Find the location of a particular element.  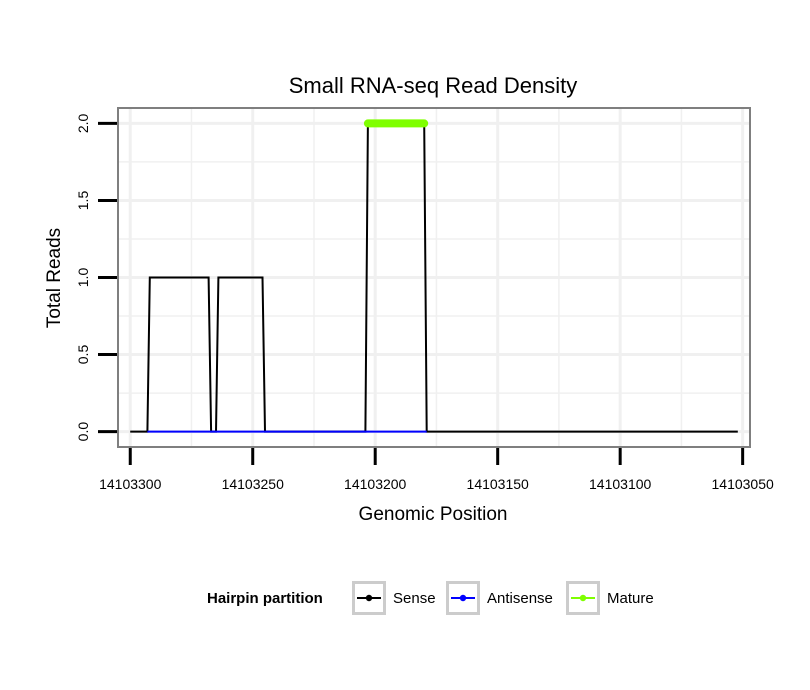

legend-item-sense: Sense is located at coordinates (394, 598).